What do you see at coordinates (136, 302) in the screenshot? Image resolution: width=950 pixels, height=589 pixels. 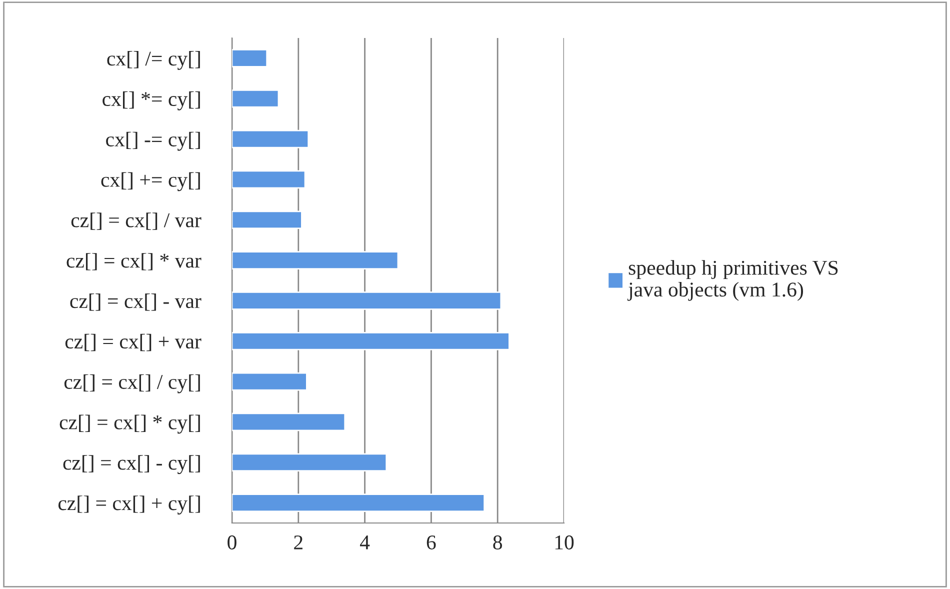 I see `y-tick-label: cz[] = cx[] - var` at bounding box center [136, 302].